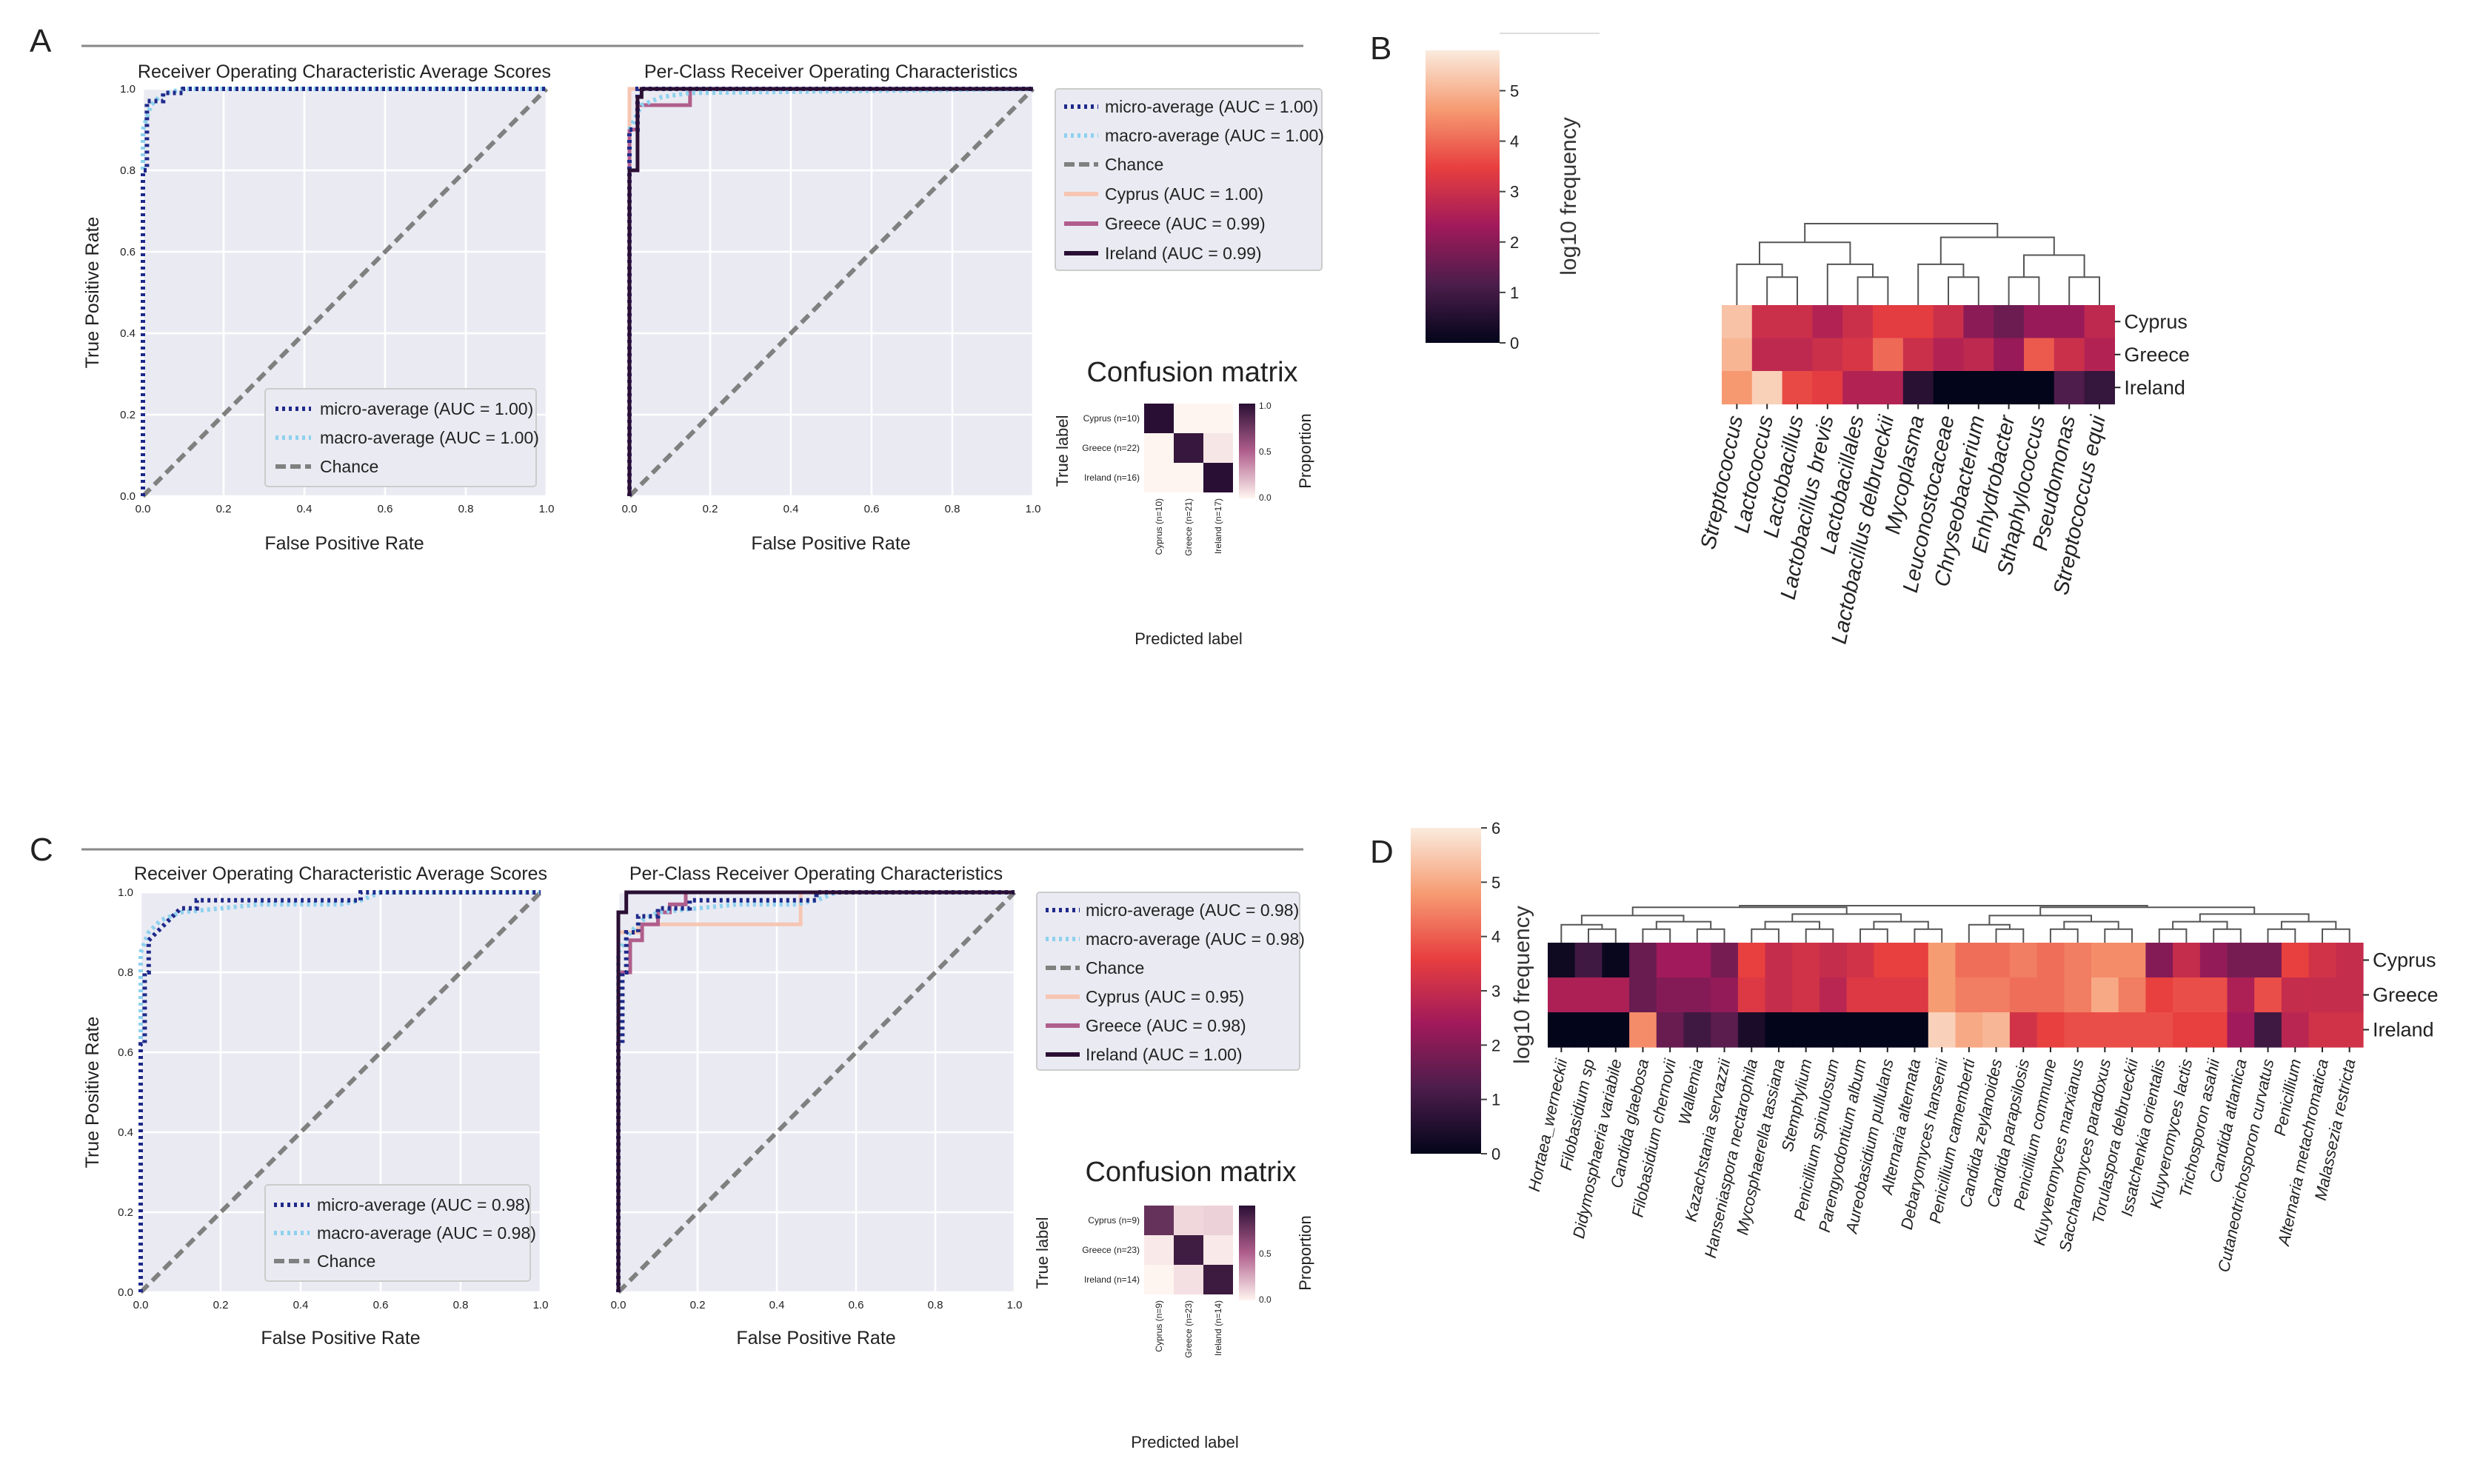 Image resolution: width=2466 pixels, height=1484 pixels. I want to click on cbar-tick: 0.5, so click(1265, 1254).